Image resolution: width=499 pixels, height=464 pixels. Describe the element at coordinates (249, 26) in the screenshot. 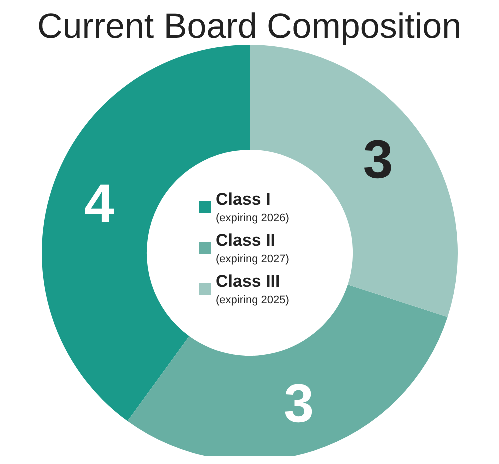

I see `chart-title: Current Board Composition` at that location.